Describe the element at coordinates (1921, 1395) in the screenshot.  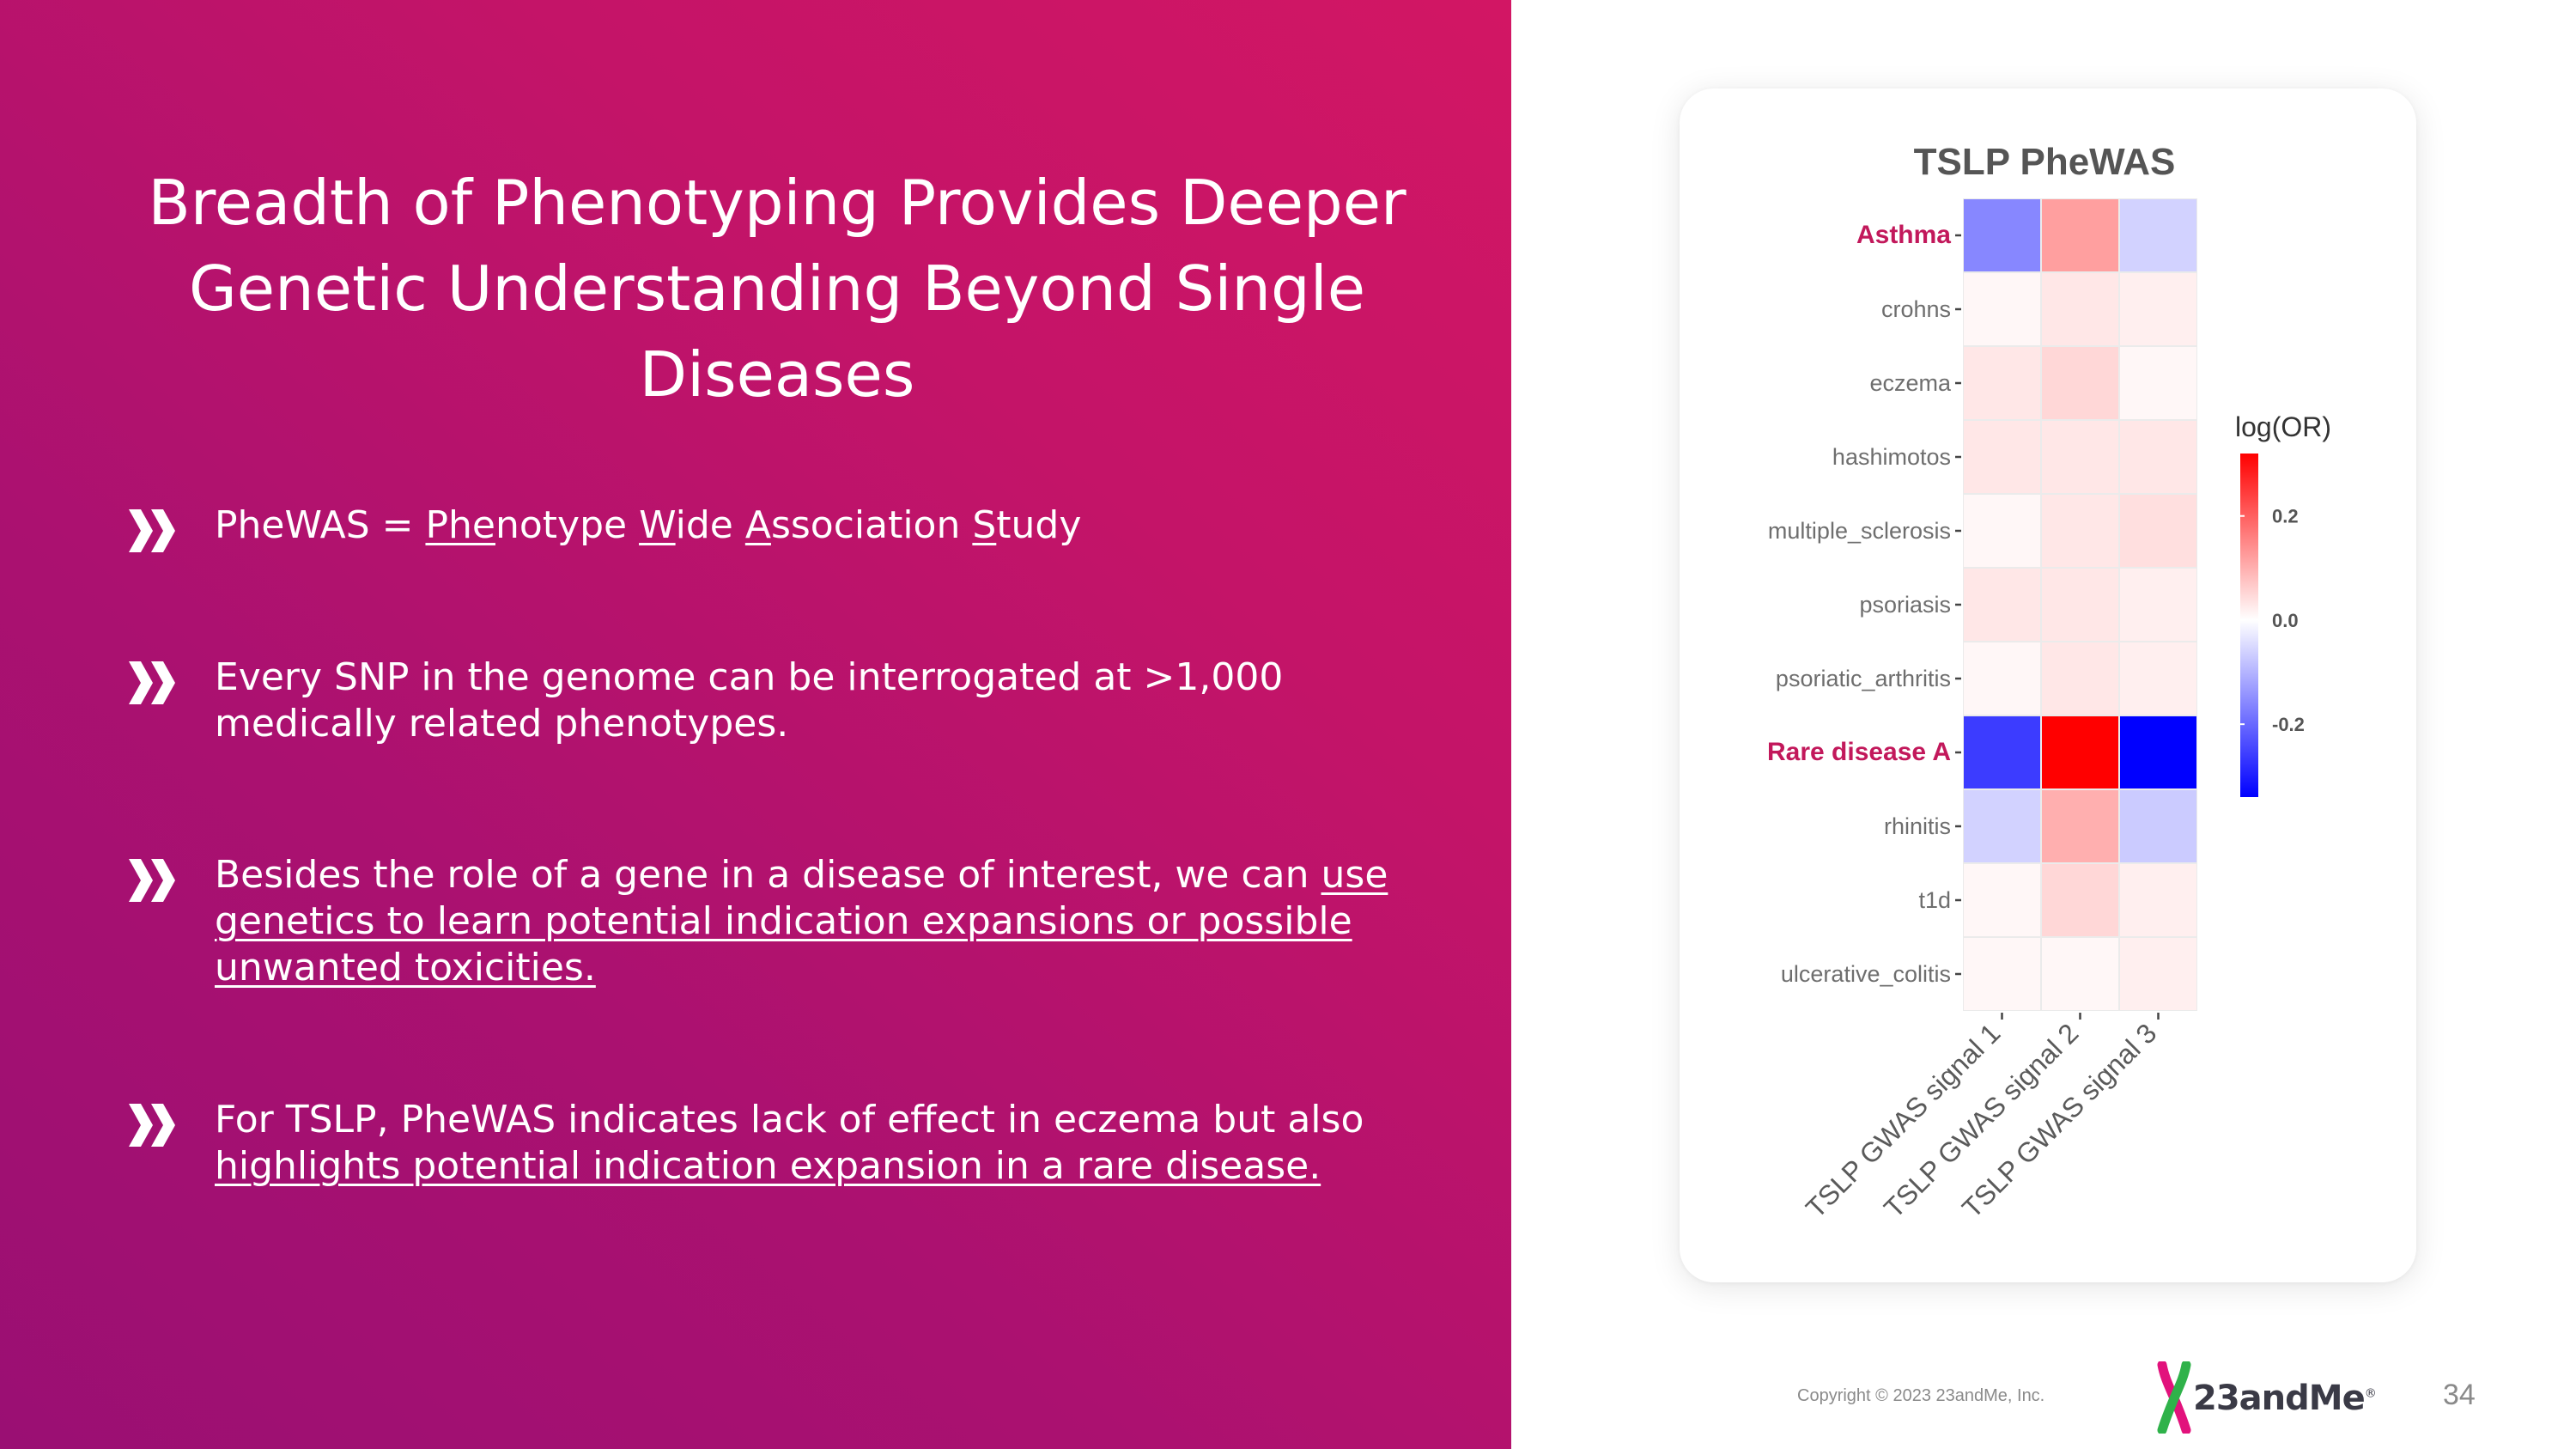
I see `copyright-notice: Copyright © 2023 23andMe, Inc.` at that location.